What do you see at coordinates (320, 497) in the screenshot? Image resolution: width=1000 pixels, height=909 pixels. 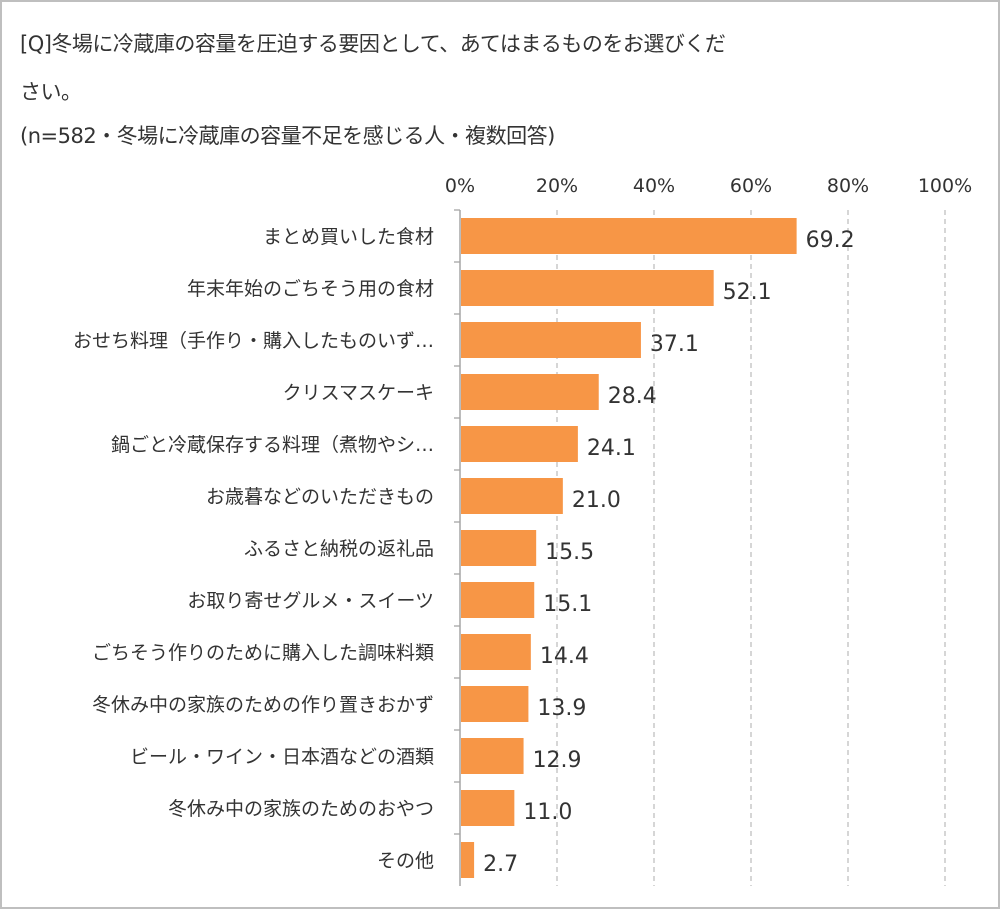 I see `category-label: お歳暮などのいただきもの` at bounding box center [320, 497].